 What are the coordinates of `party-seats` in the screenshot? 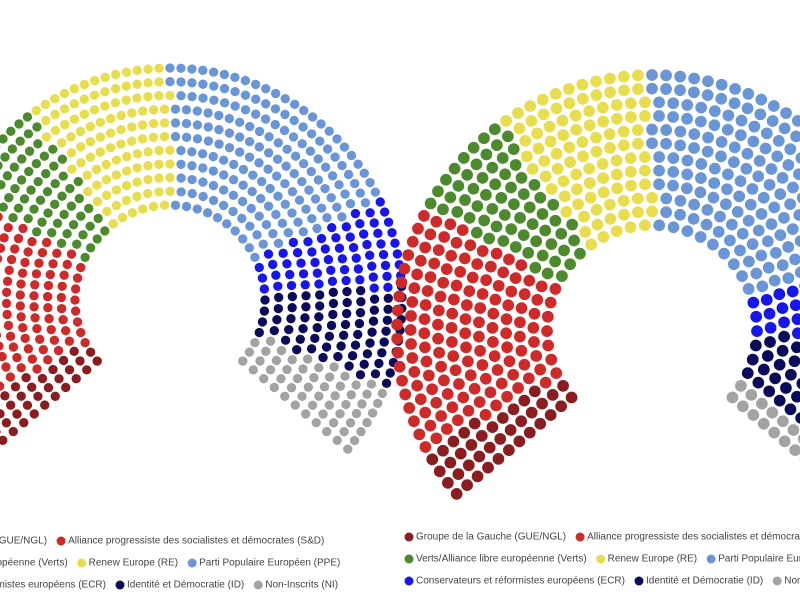 It's located at (763, 420).